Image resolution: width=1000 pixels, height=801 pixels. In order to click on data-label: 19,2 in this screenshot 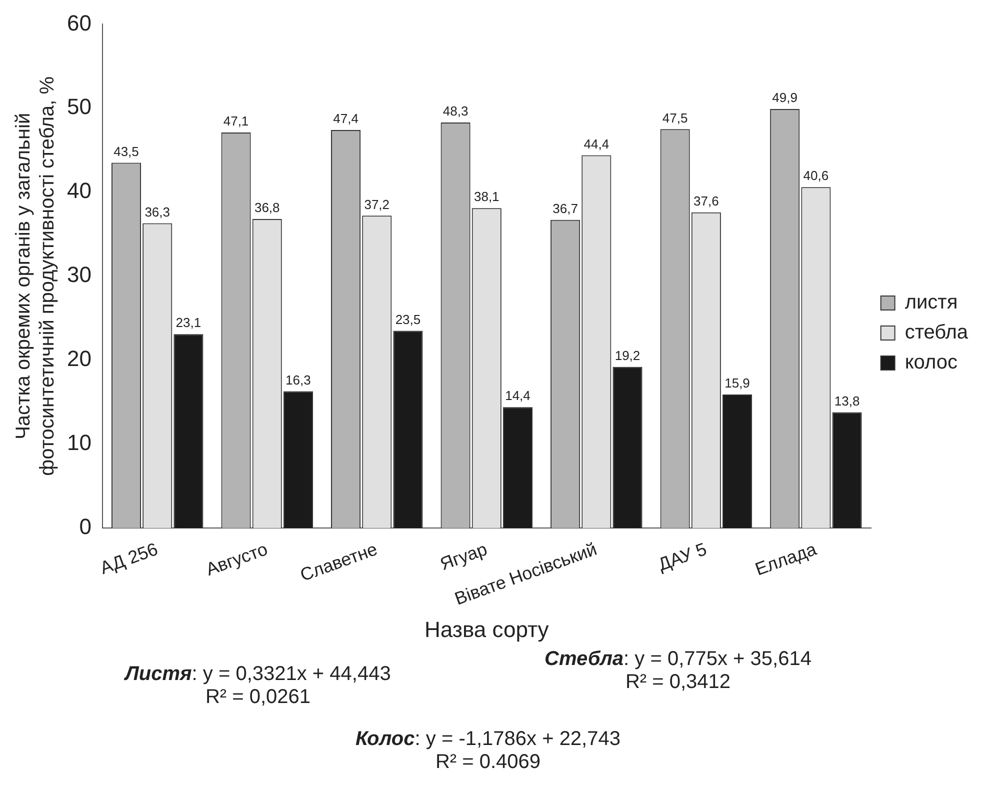, I will do `click(627, 355)`.